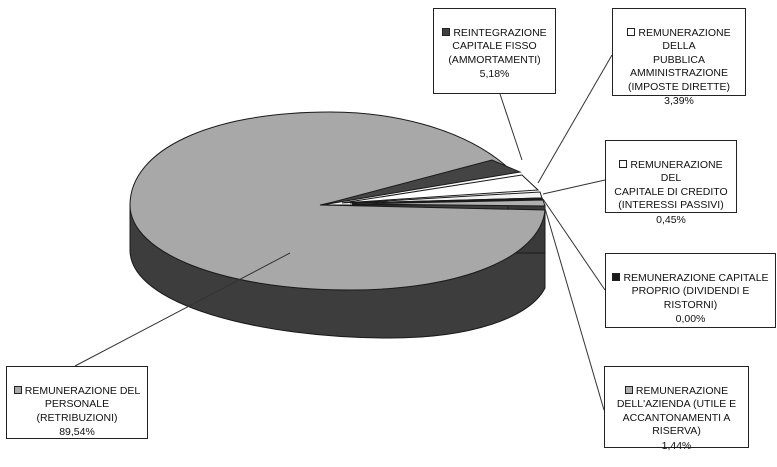 The height and width of the screenshot is (467, 777). I want to click on legend-swatch-personale, so click(17, 389).